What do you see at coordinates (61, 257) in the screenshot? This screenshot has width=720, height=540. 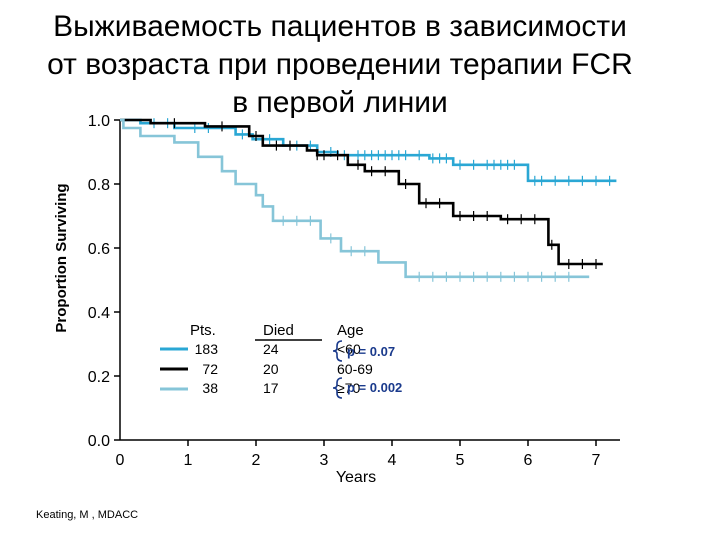 I see `y-axis-label: Proportion Surviving` at bounding box center [61, 257].